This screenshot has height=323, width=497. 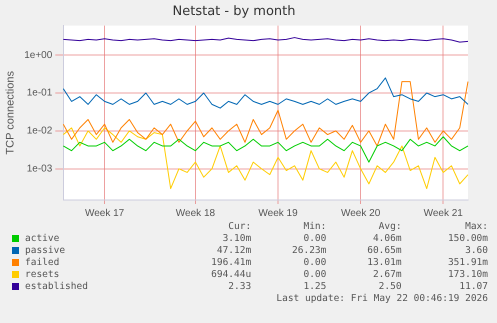 What do you see at coordinates (239, 227) in the screenshot?
I see `text: Cur:` at bounding box center [239, 227].